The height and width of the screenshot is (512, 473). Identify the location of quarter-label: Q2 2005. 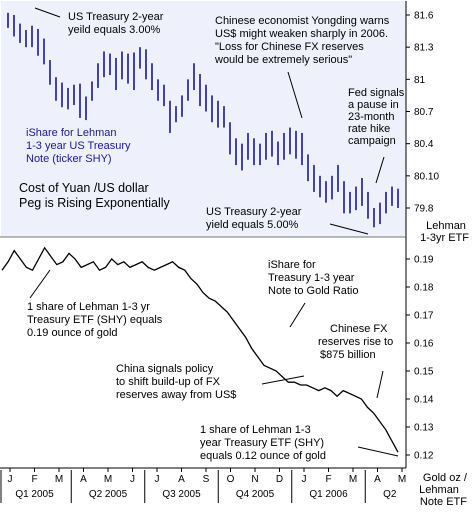
(108, 494).